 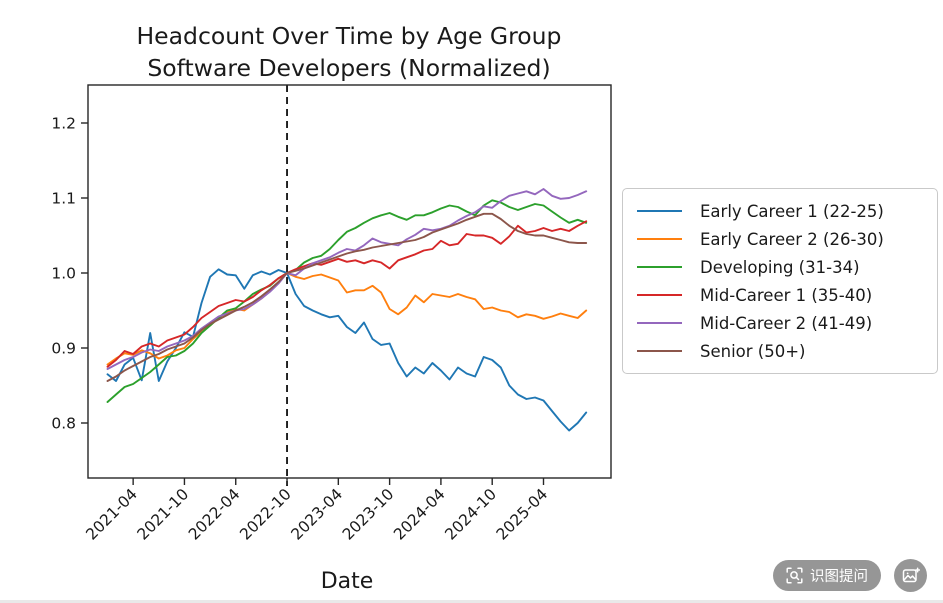 What do you see at coordinates (214, 514) in the screenshot?
I see `x-tick-label: 2022-04` at bounding box center [214, 514].